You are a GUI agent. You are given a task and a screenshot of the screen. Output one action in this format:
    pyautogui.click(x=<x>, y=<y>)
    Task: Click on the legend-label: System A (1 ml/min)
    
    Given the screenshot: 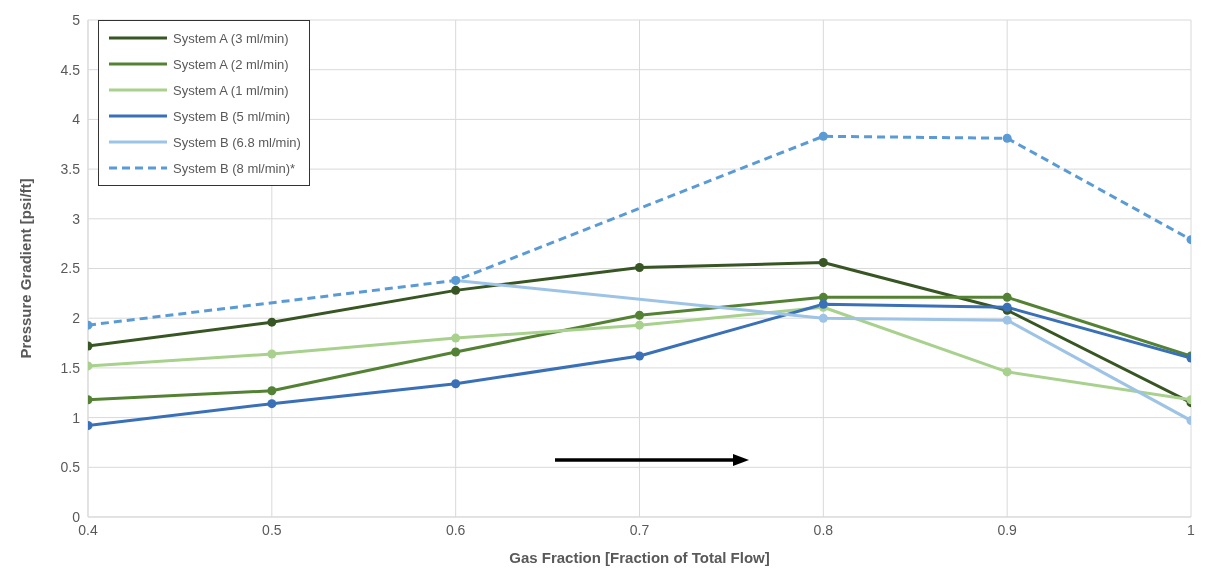 What is the action you would take?
    pyautogui.click(x=231, y=90)
    